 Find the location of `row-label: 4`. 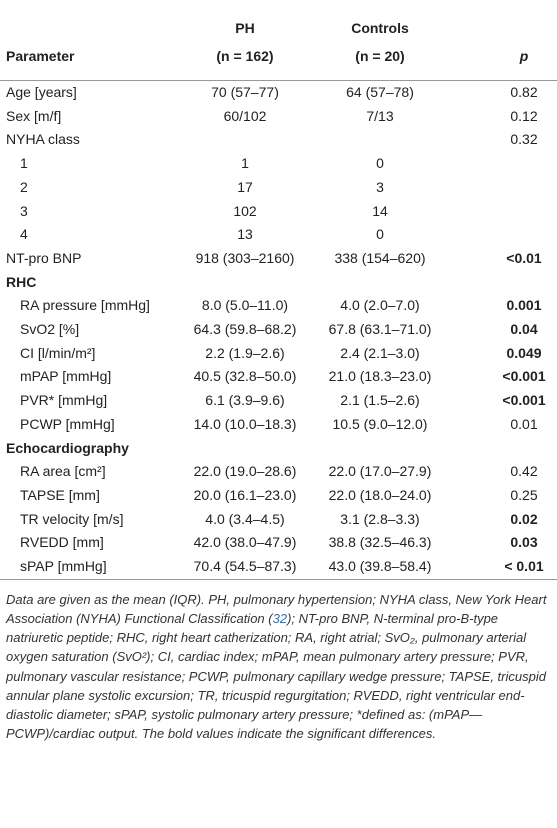

row-label: 4 is located at coordinates (24, 234).